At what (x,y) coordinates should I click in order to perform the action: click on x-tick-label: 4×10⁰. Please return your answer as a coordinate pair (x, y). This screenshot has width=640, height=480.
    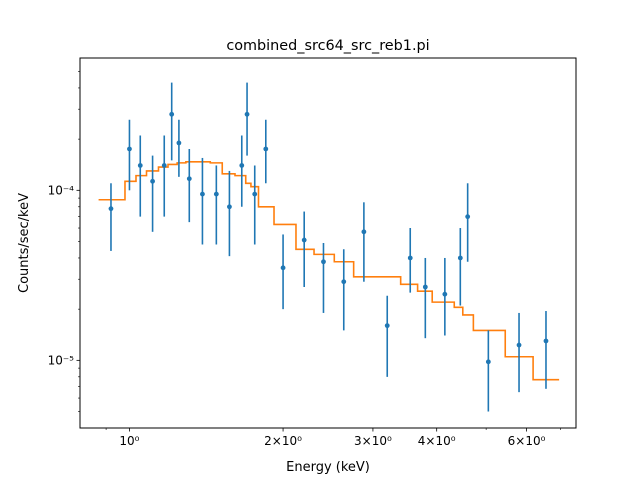
    Looking at the image, I should click on (437, 441).